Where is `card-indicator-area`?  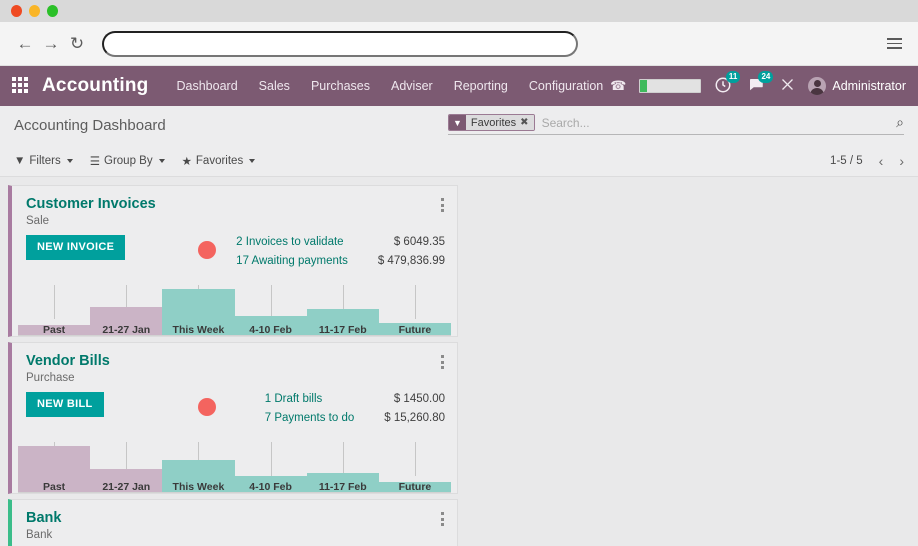
card-indicator-area is located at coordinates (215, 253).